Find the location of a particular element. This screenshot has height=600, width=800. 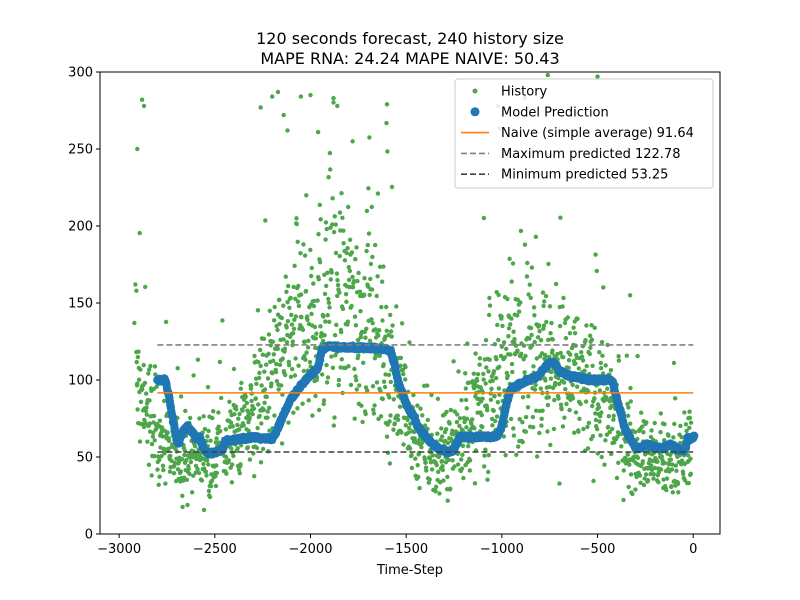

x-tick-label: −2000 is located at coordinates (311, 549).